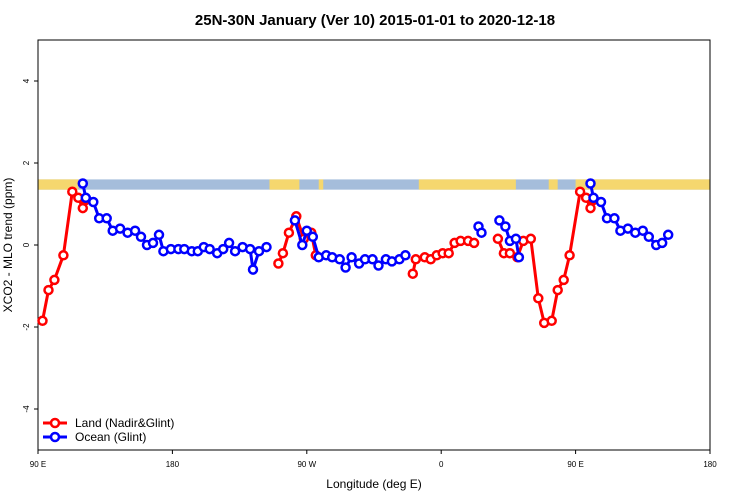  I want to click on x-axis-ticks: 90 E 180 90 W 0 90 E 180, so click(373, 459).